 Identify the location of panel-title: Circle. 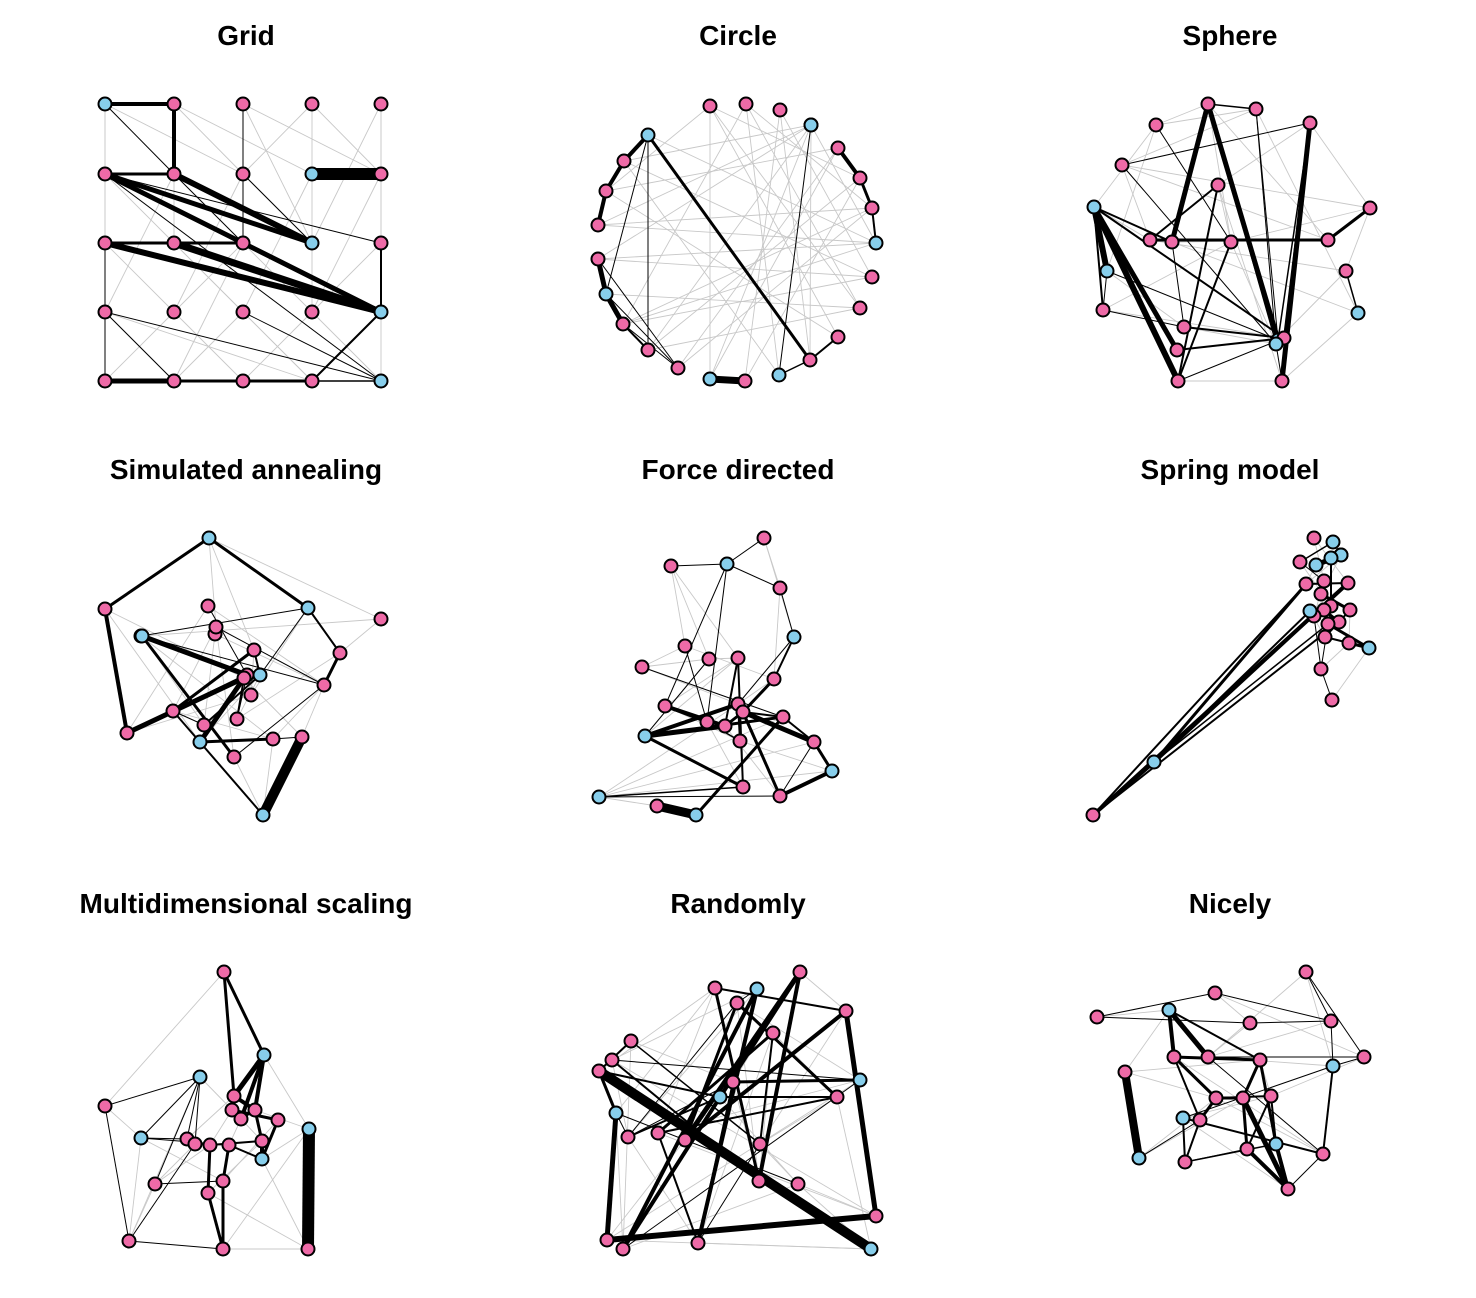
(738, 35).